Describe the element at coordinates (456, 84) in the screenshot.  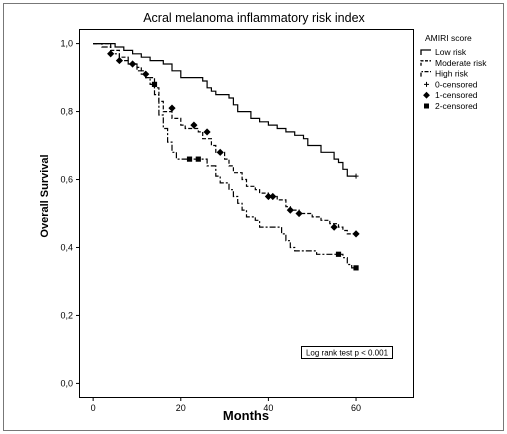
I see `legend-label: 0-censored` at that location.